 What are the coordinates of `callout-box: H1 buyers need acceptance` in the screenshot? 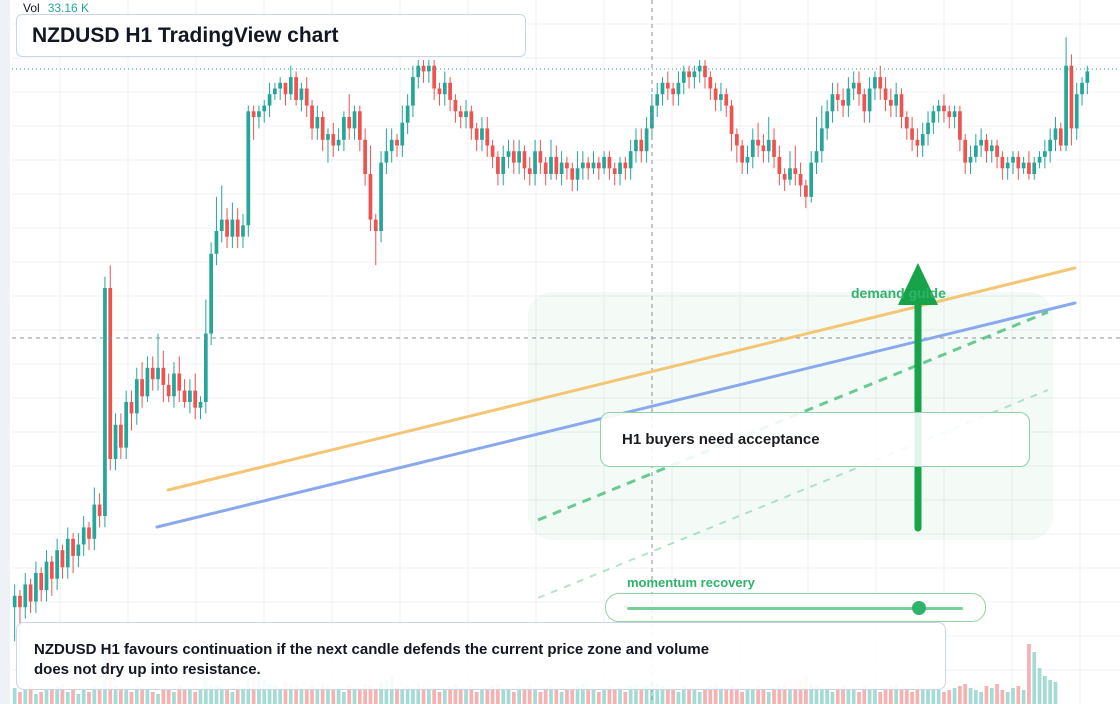 It's located at (815, 439).